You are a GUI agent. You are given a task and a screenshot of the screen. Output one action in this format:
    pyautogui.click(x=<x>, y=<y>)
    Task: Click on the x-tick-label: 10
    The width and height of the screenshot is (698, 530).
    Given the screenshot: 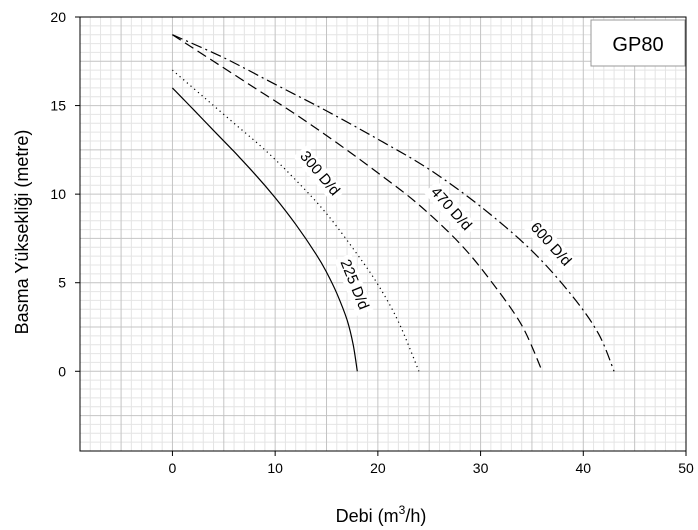 What is the action you would take?
    pyautogui.click(x=275, y=468)
    